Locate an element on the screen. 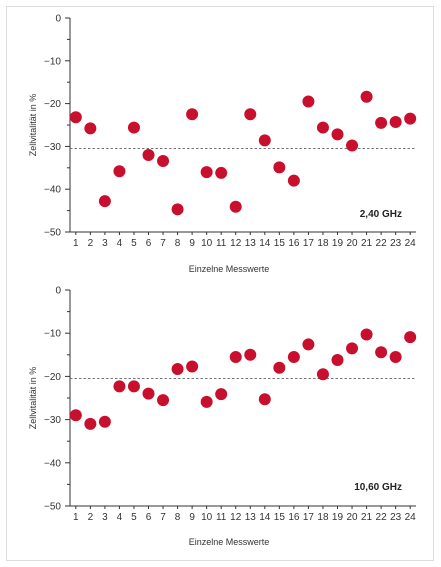 Image resolution: width=441 pixels, height=567 pixels. x-tick-label: 13 is located at coordinates (251, 517).